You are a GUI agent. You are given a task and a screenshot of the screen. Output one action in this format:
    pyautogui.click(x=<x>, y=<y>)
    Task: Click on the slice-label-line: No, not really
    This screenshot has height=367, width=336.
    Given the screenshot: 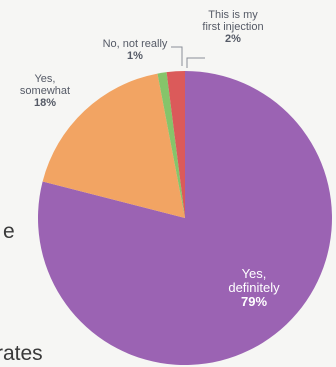 What is the action you would take?
    pyautogui.click(x=135, y=44)
    